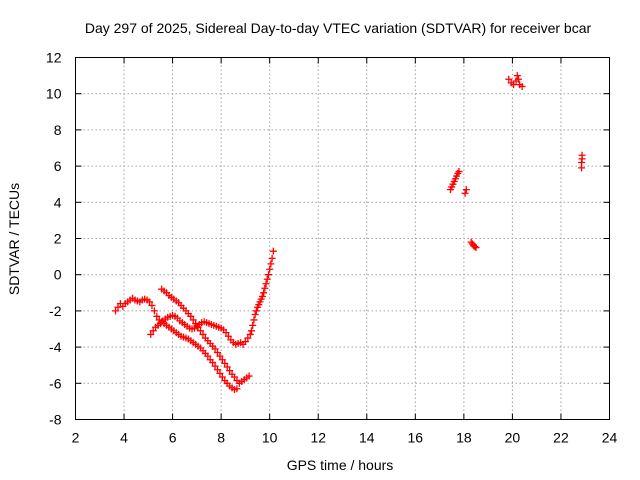 The image size is (640, 480). Describe the element at coordinates (55, 420) in the screenshot. I see `y-tick-label: -8` at that location.